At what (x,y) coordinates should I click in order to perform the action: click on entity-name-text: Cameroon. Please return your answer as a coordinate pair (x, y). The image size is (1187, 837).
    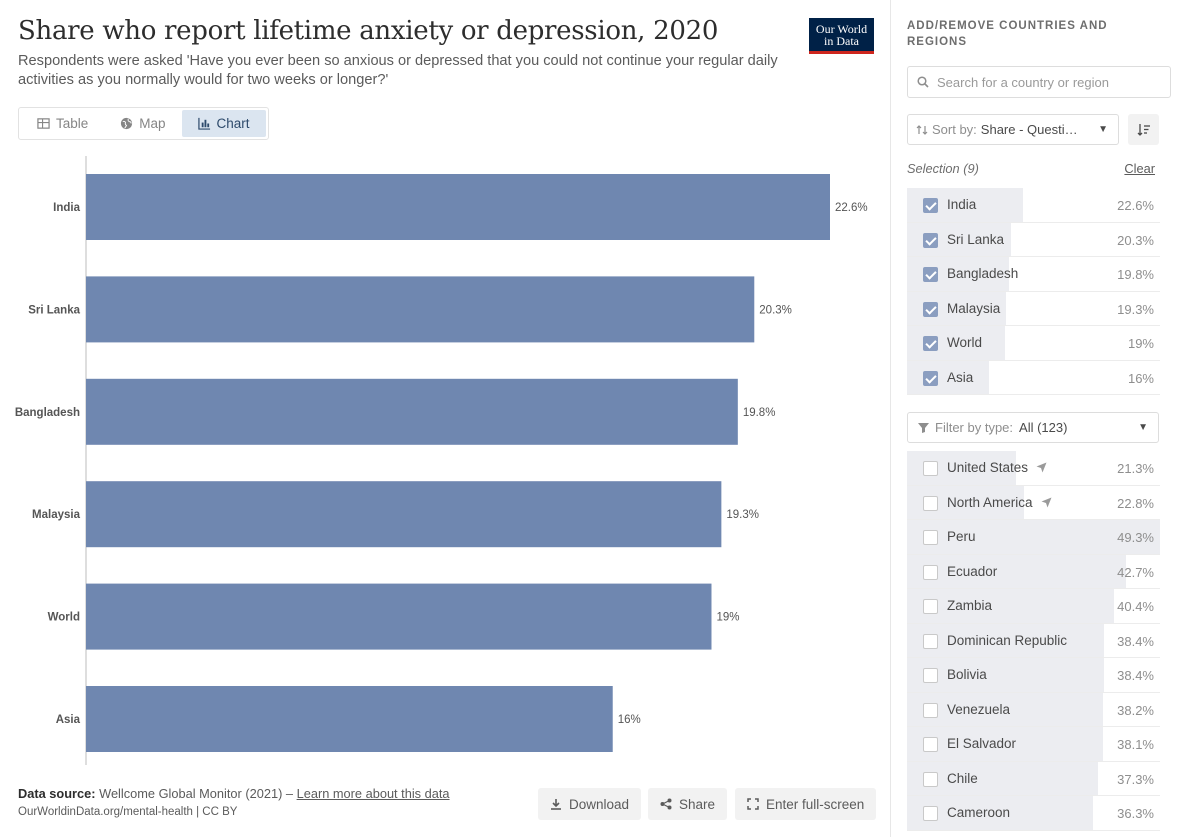
    Looking at the image, I should click on (979, 812).